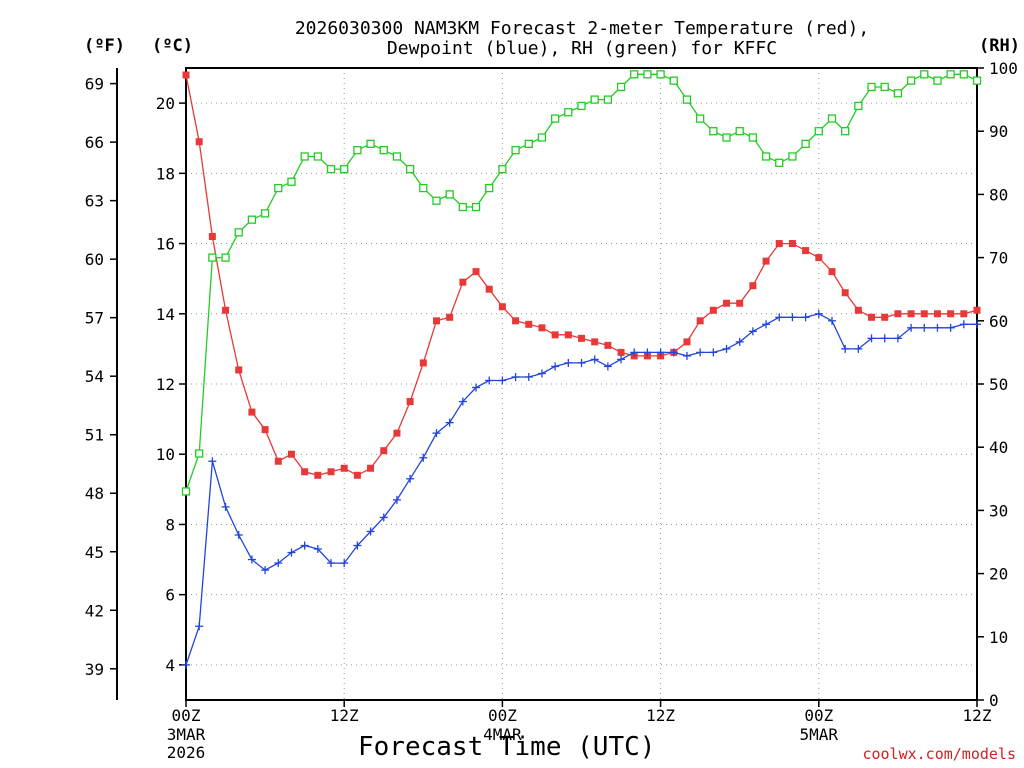 The width and height of the screenshot is (1024, 768). Describe the element at coordinates (998, 131) in the screenshot. I see `rh-tick-label: 90` at that location.